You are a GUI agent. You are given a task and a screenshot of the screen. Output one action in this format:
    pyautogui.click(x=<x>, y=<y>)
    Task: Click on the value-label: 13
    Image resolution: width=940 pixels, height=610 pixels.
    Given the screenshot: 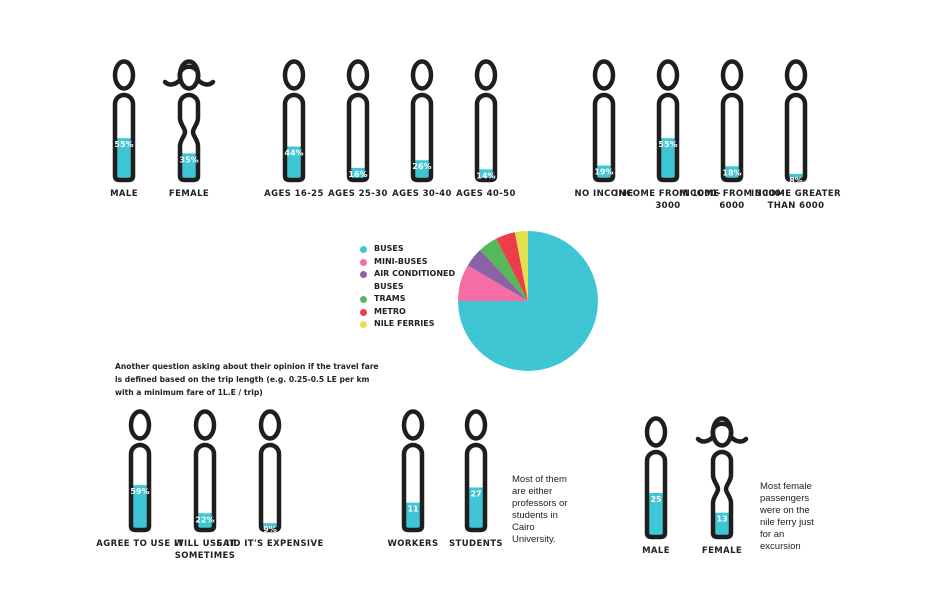 What is the action you would take?
    pyautogui.click(x=721, y=519)
    